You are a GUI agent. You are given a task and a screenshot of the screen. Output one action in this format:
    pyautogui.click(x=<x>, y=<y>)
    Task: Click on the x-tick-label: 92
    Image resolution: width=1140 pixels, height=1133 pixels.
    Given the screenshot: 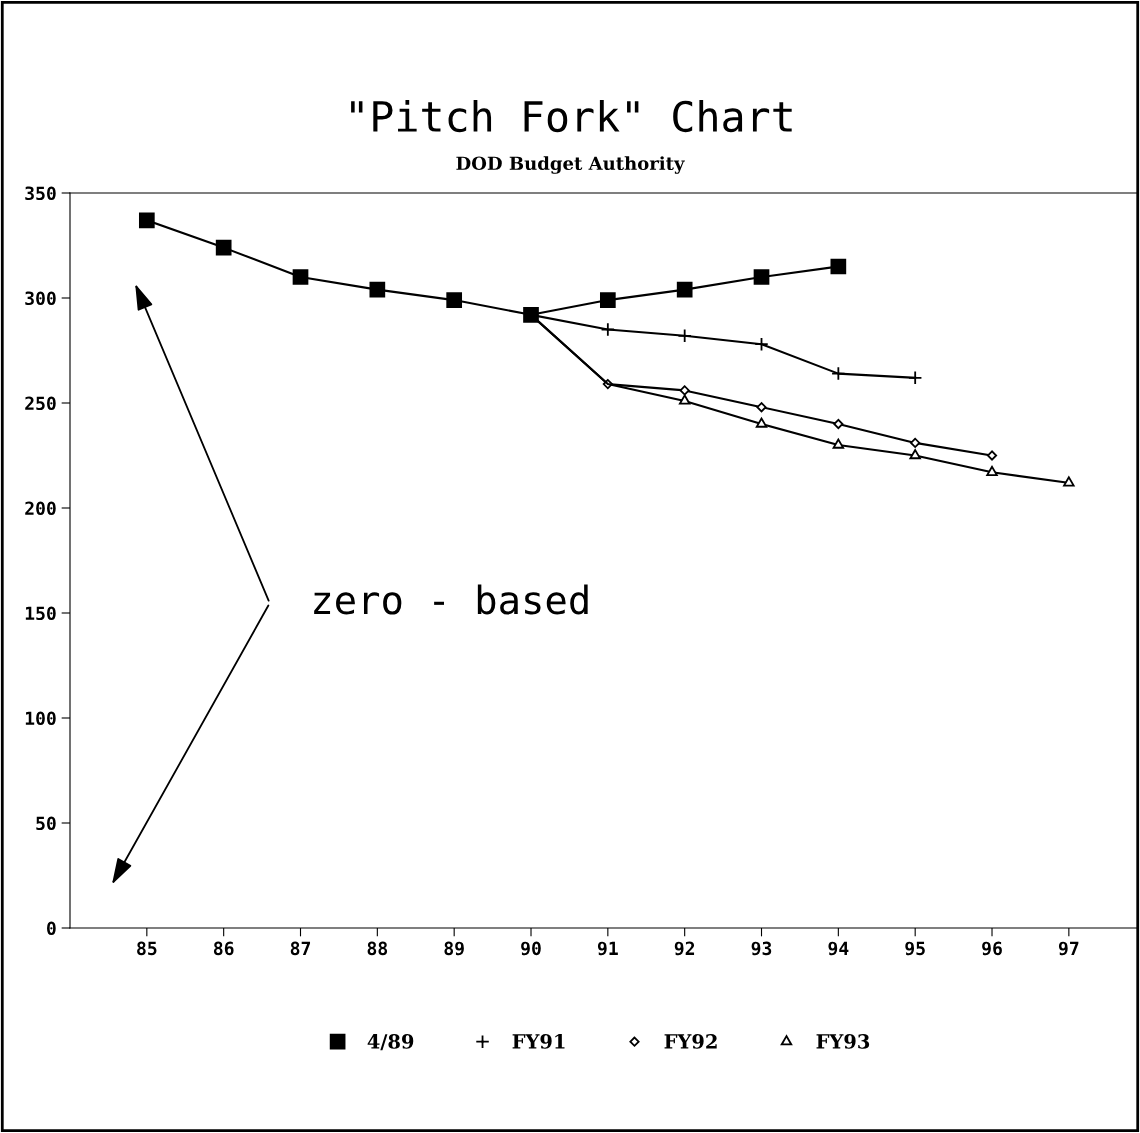 What is the action you would take?
    pyautogui.click(x=684, y=948)
    